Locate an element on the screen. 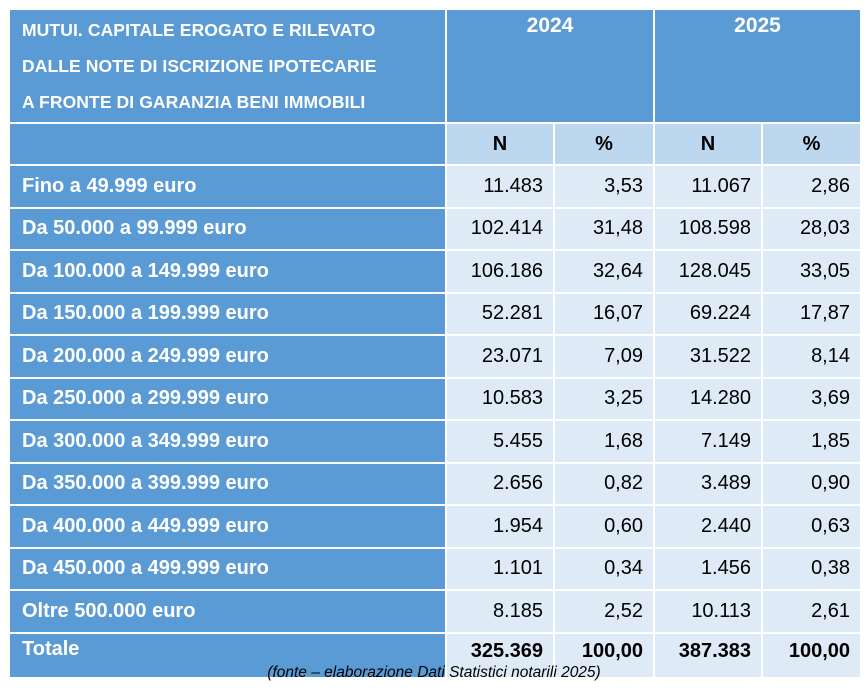 The image size is (868, 688). cell-pct-2024: 16,07 is located at coordinates (604, 313).